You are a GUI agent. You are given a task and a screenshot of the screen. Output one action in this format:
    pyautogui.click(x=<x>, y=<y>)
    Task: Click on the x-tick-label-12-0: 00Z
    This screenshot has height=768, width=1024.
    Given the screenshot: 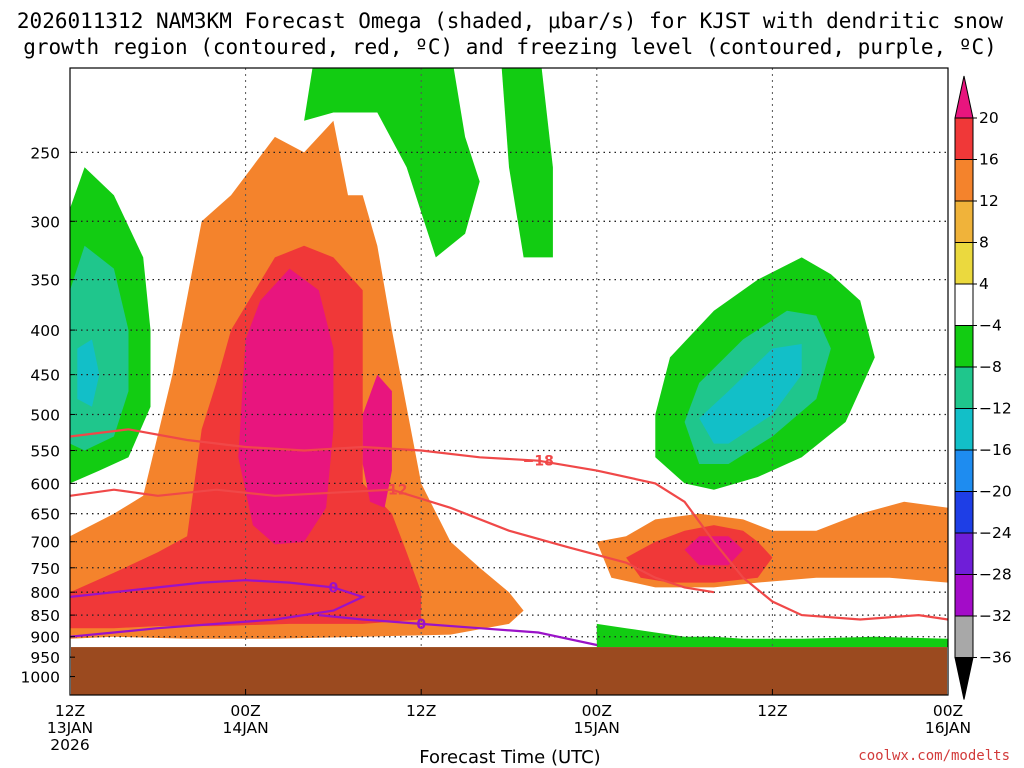 What is the action you would take?
    pyautogui.click(x=245, y=711)
    